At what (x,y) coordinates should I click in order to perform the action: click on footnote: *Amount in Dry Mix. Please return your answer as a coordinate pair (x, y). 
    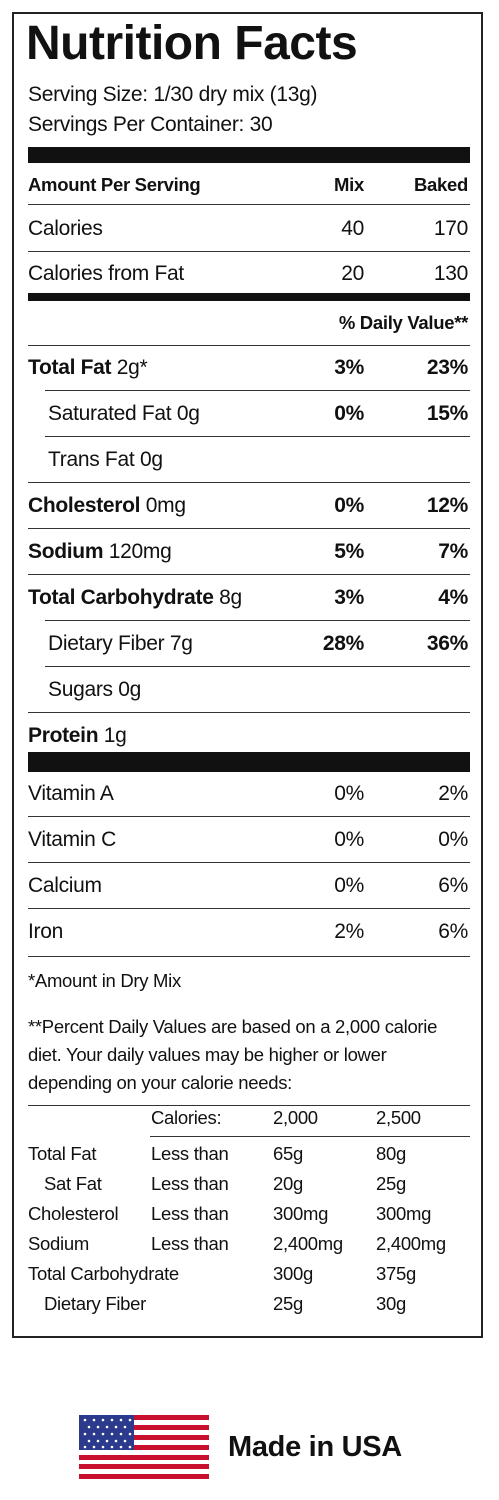
    Looking at the image, I should click on (104, 980).